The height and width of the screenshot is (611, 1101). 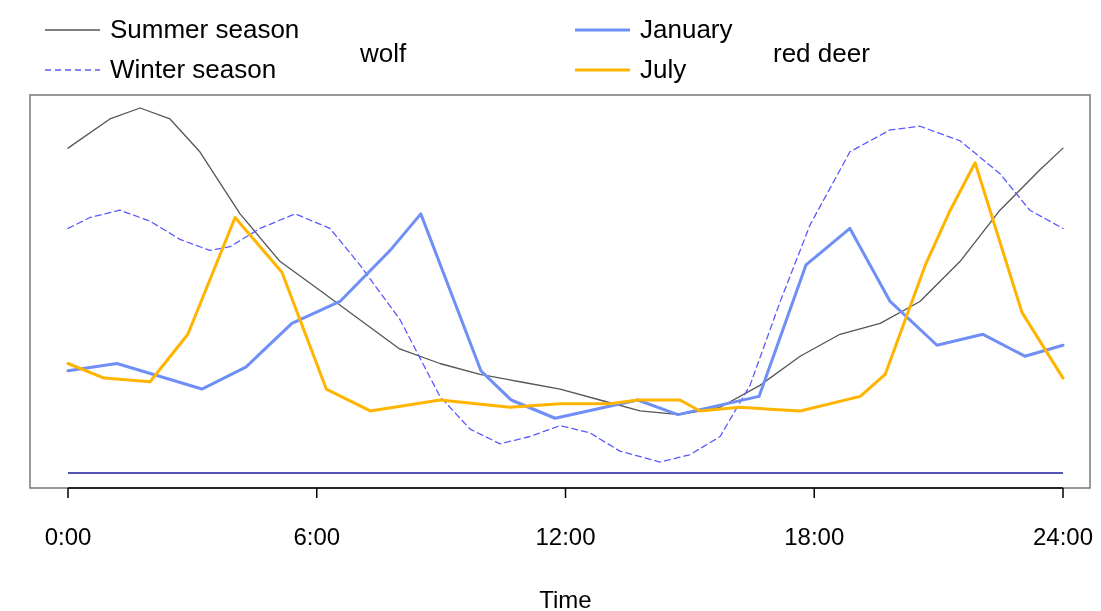 I want to click on legend-label: January, so click(x=686, y=29).